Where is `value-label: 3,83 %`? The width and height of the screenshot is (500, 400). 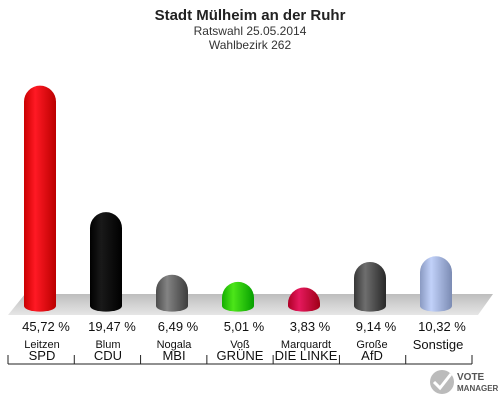
value-label: 3,83 % is located at coordinates (310, 326).